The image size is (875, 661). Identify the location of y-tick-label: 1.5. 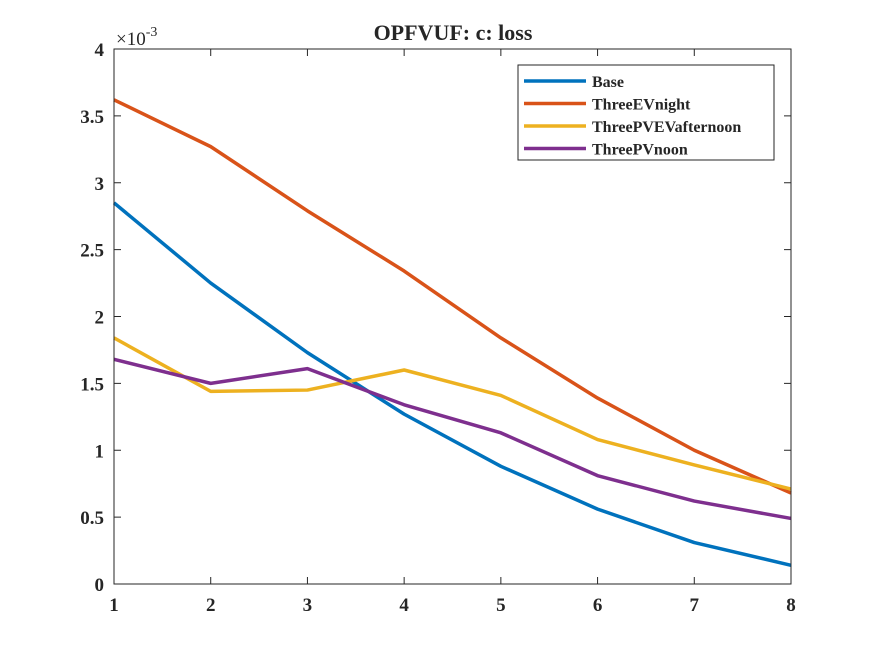
(92, 384).